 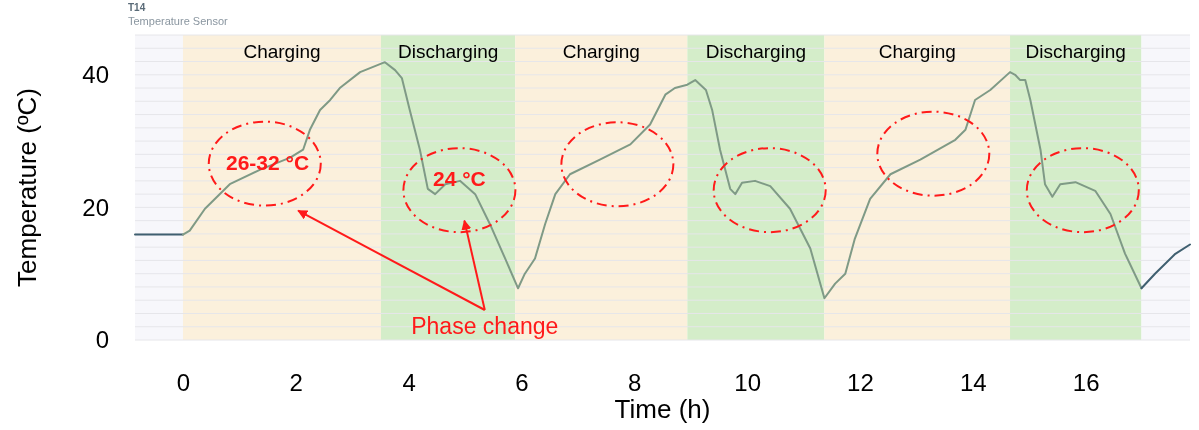 I want to click on x-tick-label: 4, so click(x=409, y=383).